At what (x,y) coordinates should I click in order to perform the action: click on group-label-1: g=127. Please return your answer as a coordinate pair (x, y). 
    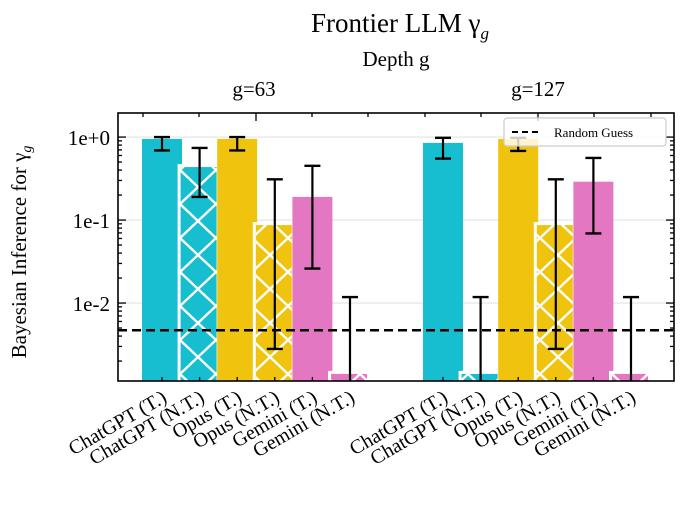
    Looking at the image, I should click on (538, 89).